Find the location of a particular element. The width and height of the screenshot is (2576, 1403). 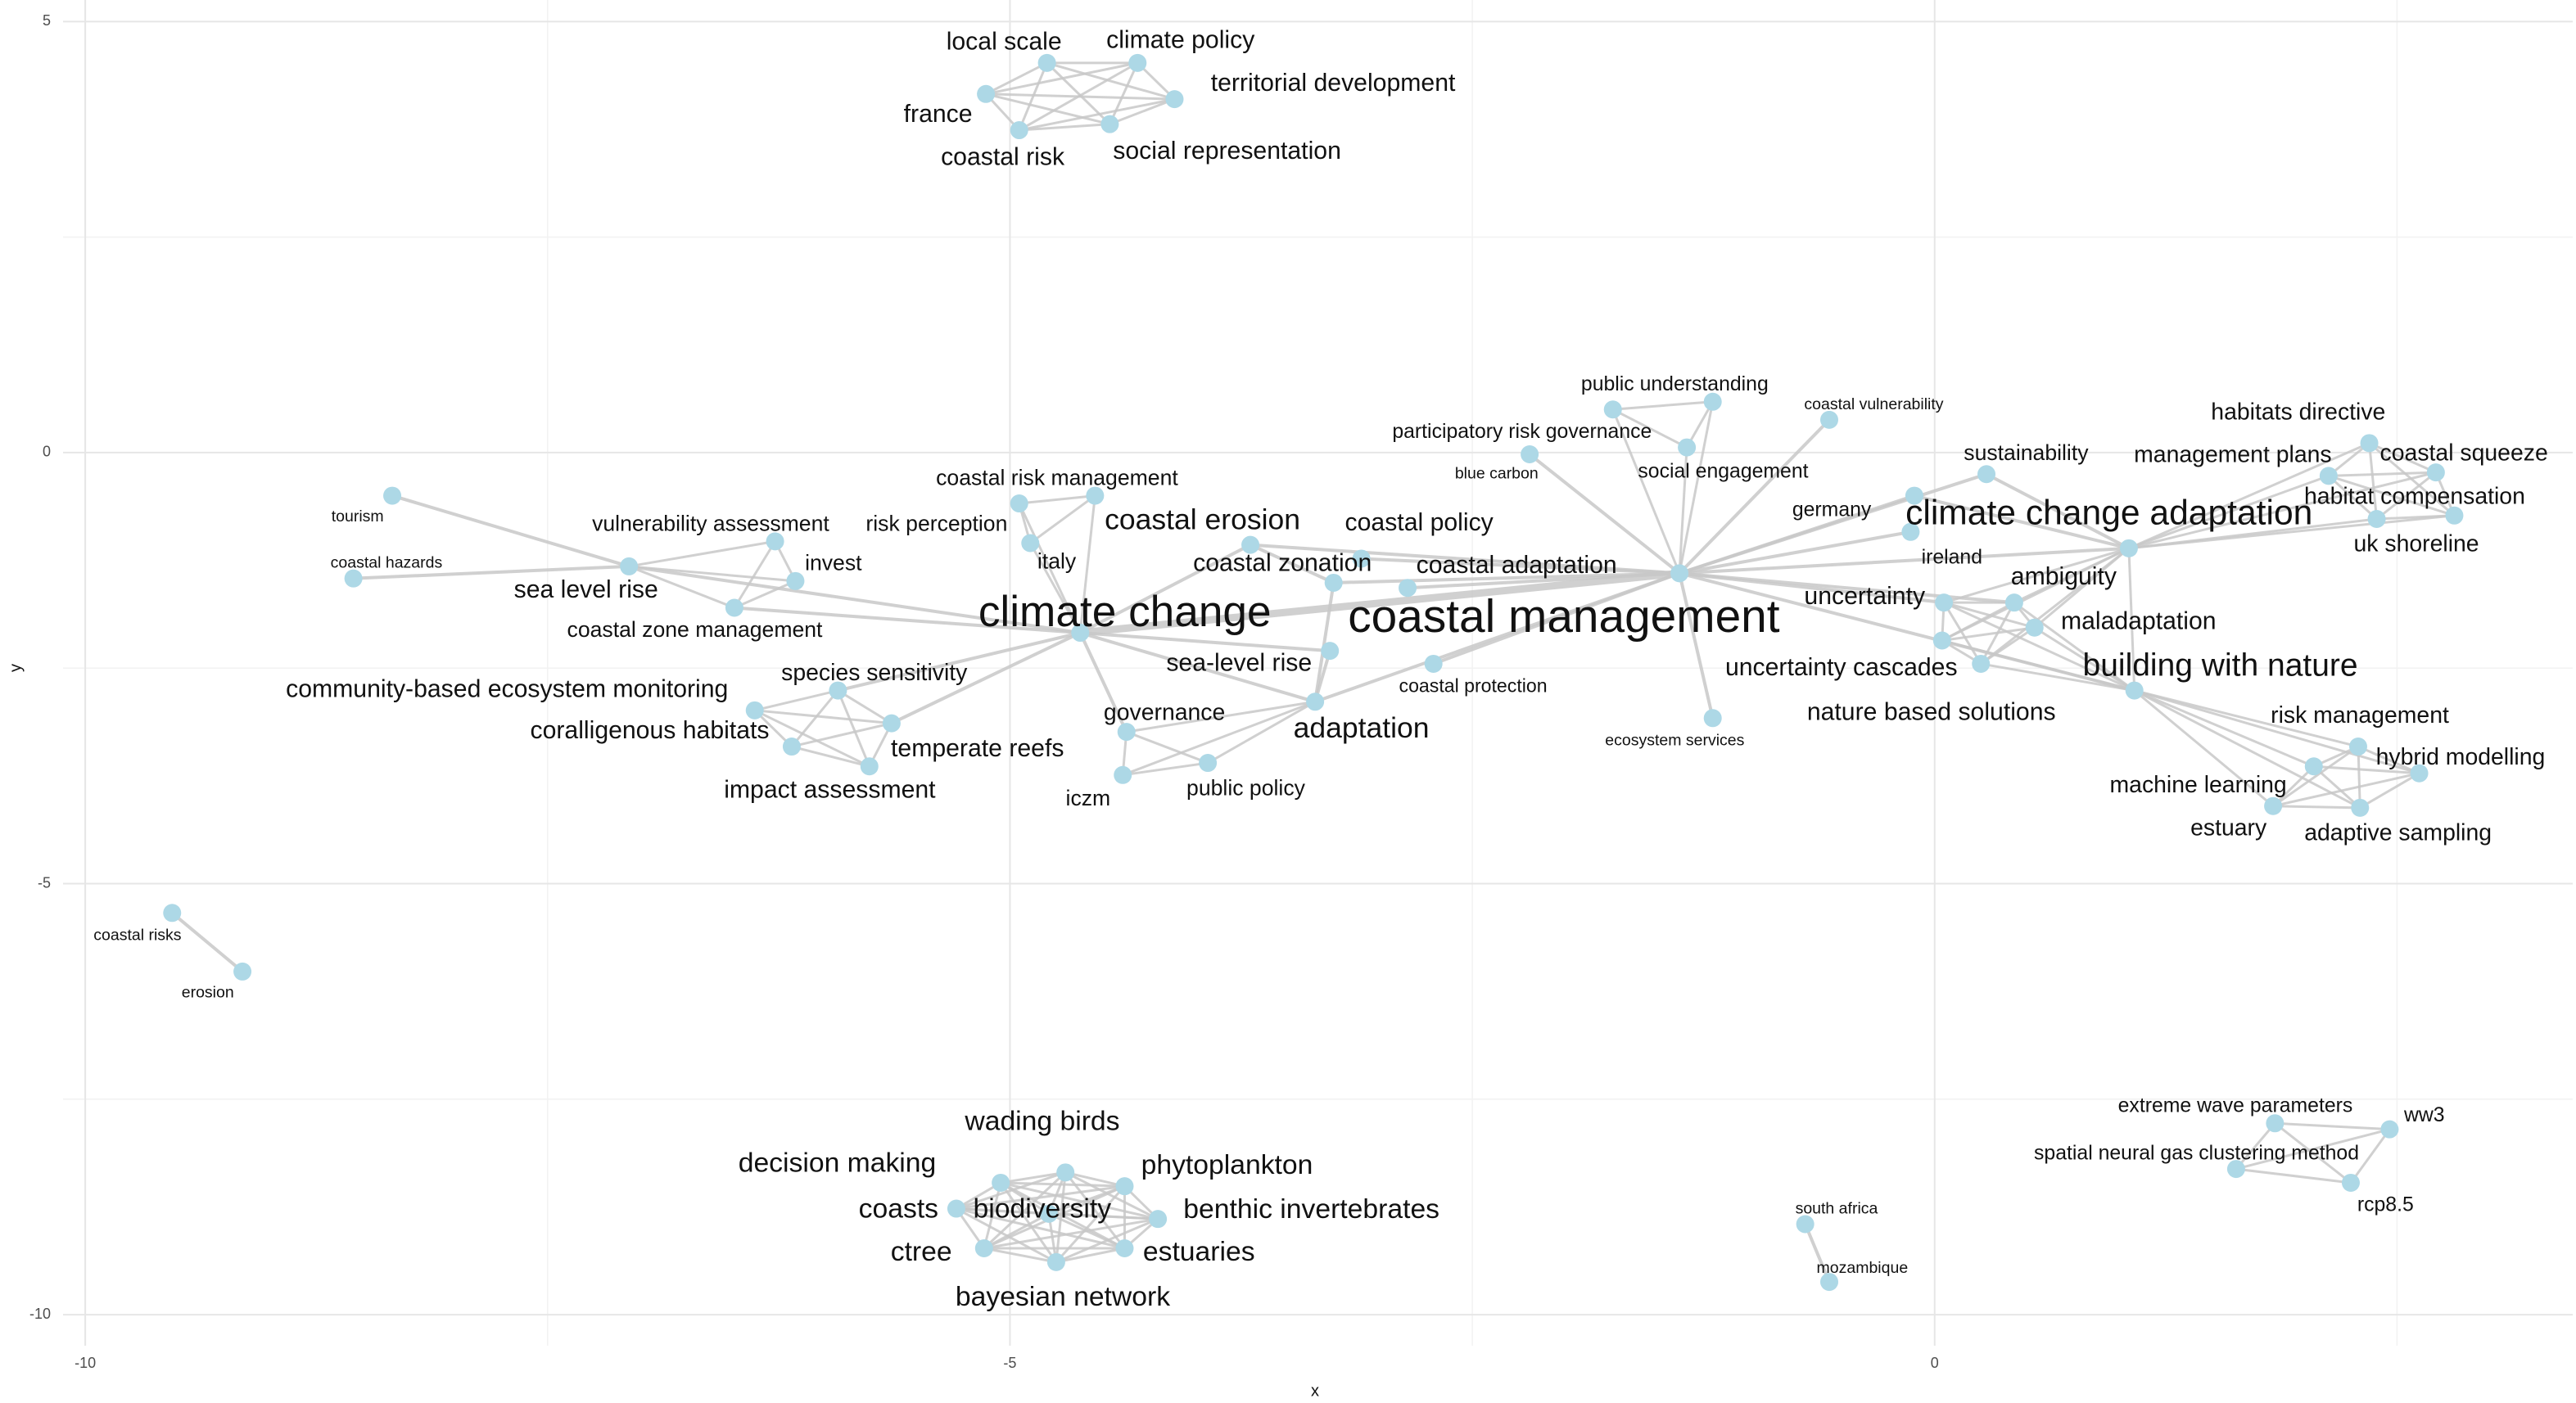

node-label: germany is located at coordinates (1832, 509).